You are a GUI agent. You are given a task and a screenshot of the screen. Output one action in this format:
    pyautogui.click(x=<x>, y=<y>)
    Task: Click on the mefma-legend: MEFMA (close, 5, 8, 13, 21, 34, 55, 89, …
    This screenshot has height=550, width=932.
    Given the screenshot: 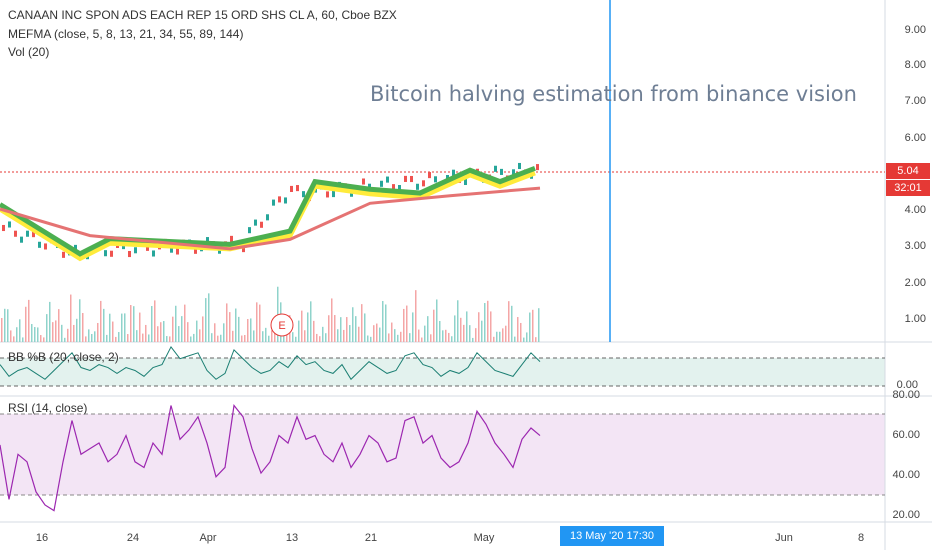 What is the action you would take?
    pyautogui.click(x=126, y=34)
    